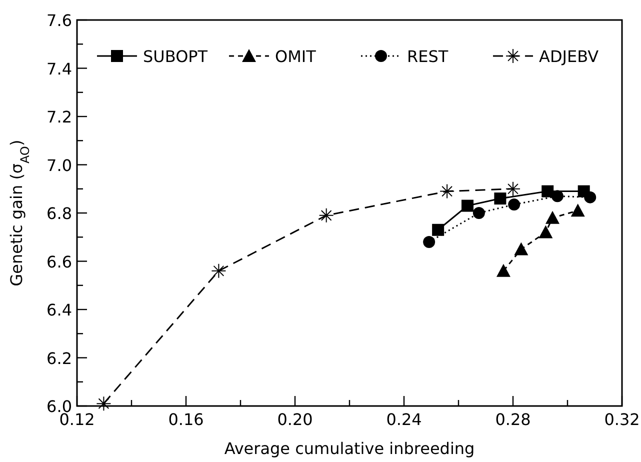  What do you see at coordinates (186, 419) in the screenshot?
I see `x-tick-label: 0.16` at bounding box center [186, 419].